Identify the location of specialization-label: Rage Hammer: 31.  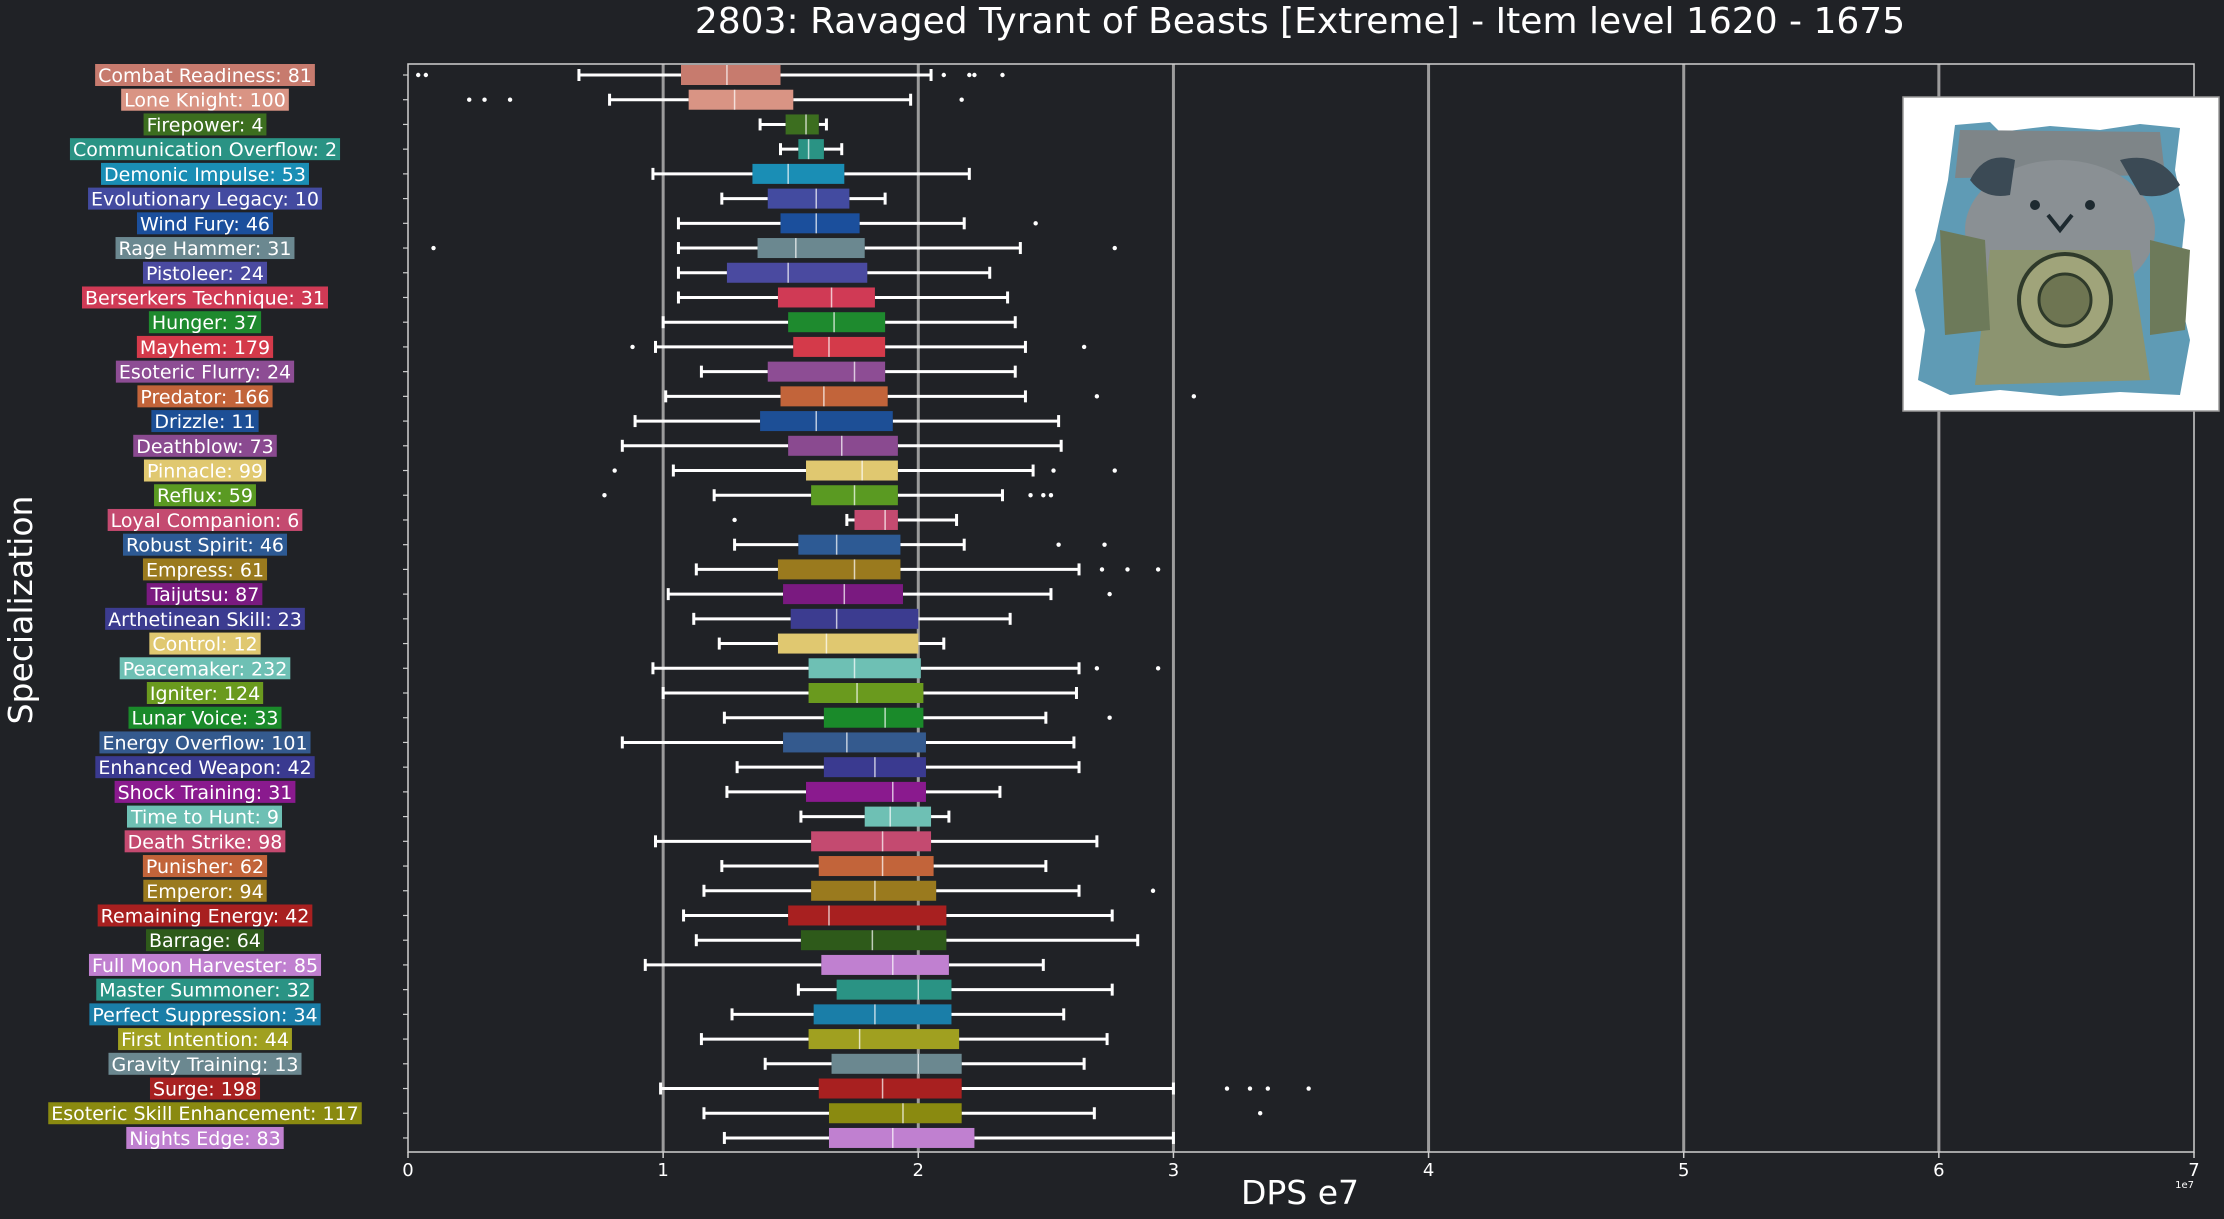
(205, 249).